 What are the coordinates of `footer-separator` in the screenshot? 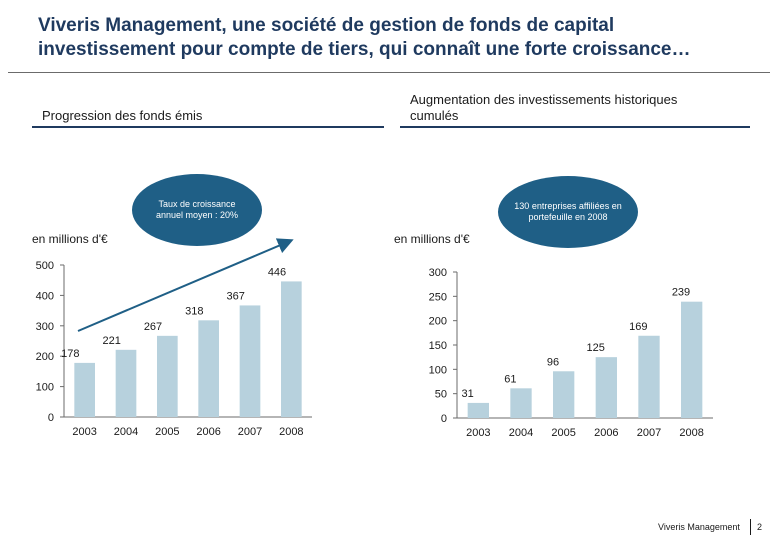 It's located at (750, 527).